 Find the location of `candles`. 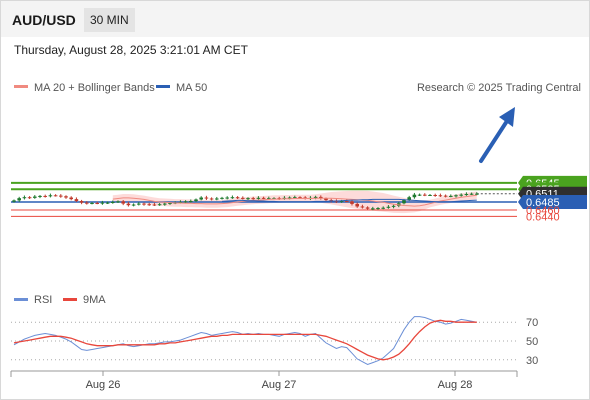

candles is located at coordinates (245, 201).